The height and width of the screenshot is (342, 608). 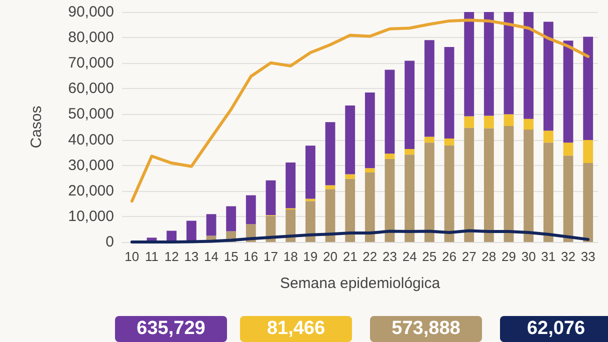 I want to click on x-tick-label: 24, so click(x=409, y=256).